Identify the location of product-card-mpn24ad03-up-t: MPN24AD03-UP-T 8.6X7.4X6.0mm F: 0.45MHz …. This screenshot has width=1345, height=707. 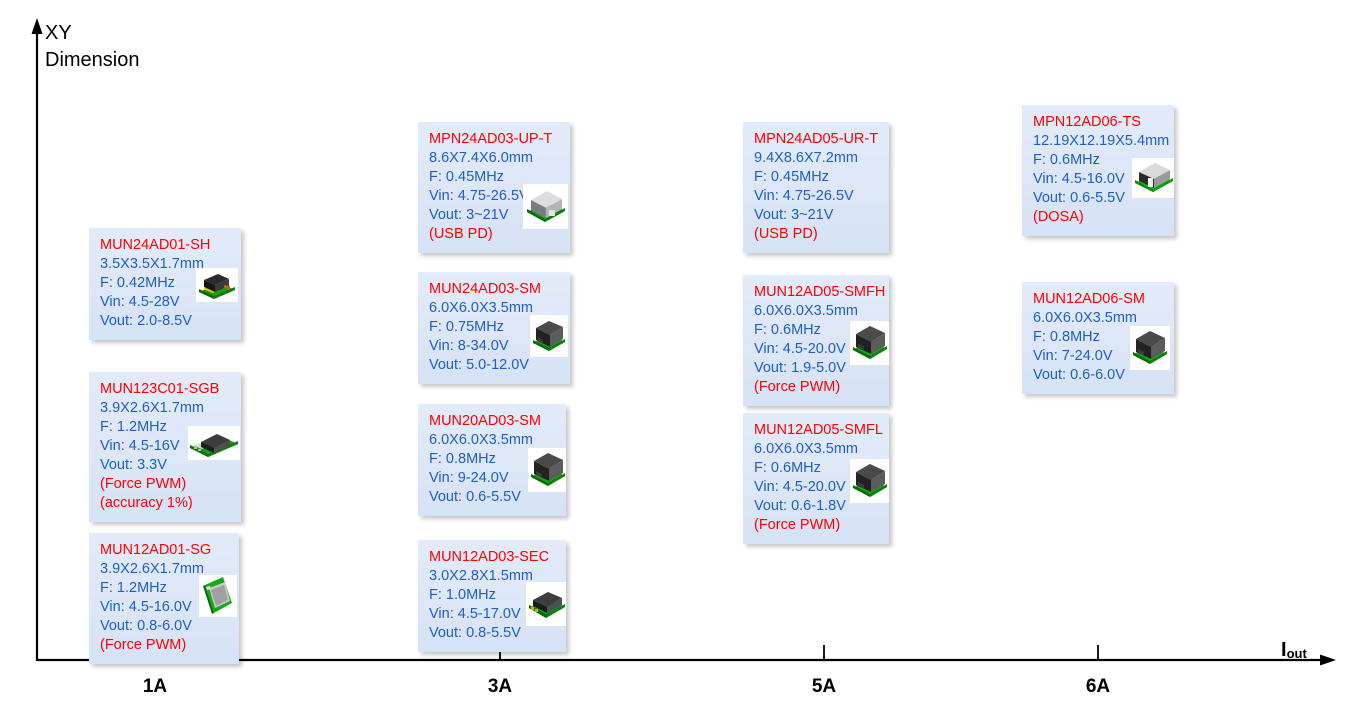
(494, 187).